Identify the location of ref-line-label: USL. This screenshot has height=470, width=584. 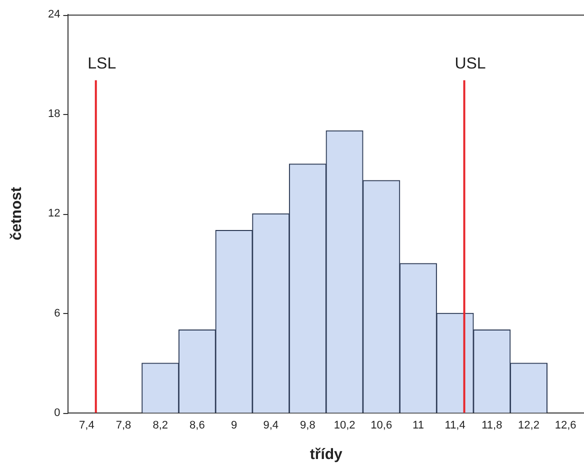
(470, 64).